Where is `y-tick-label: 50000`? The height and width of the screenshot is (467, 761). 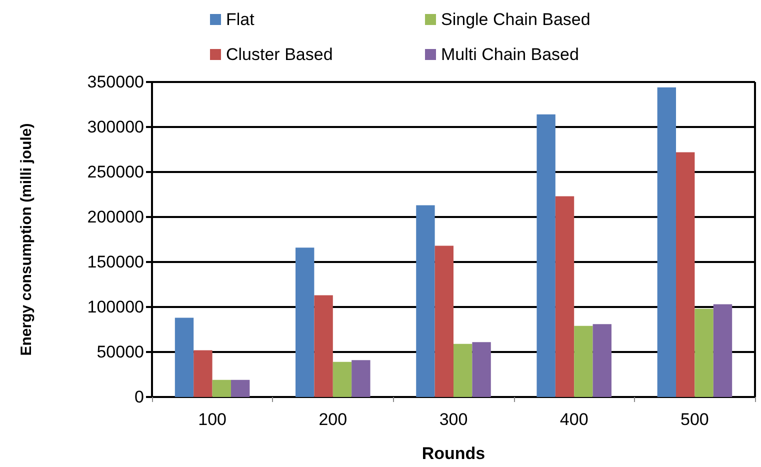
y-tick-label: 50000 is located at coordinates (120, 352).